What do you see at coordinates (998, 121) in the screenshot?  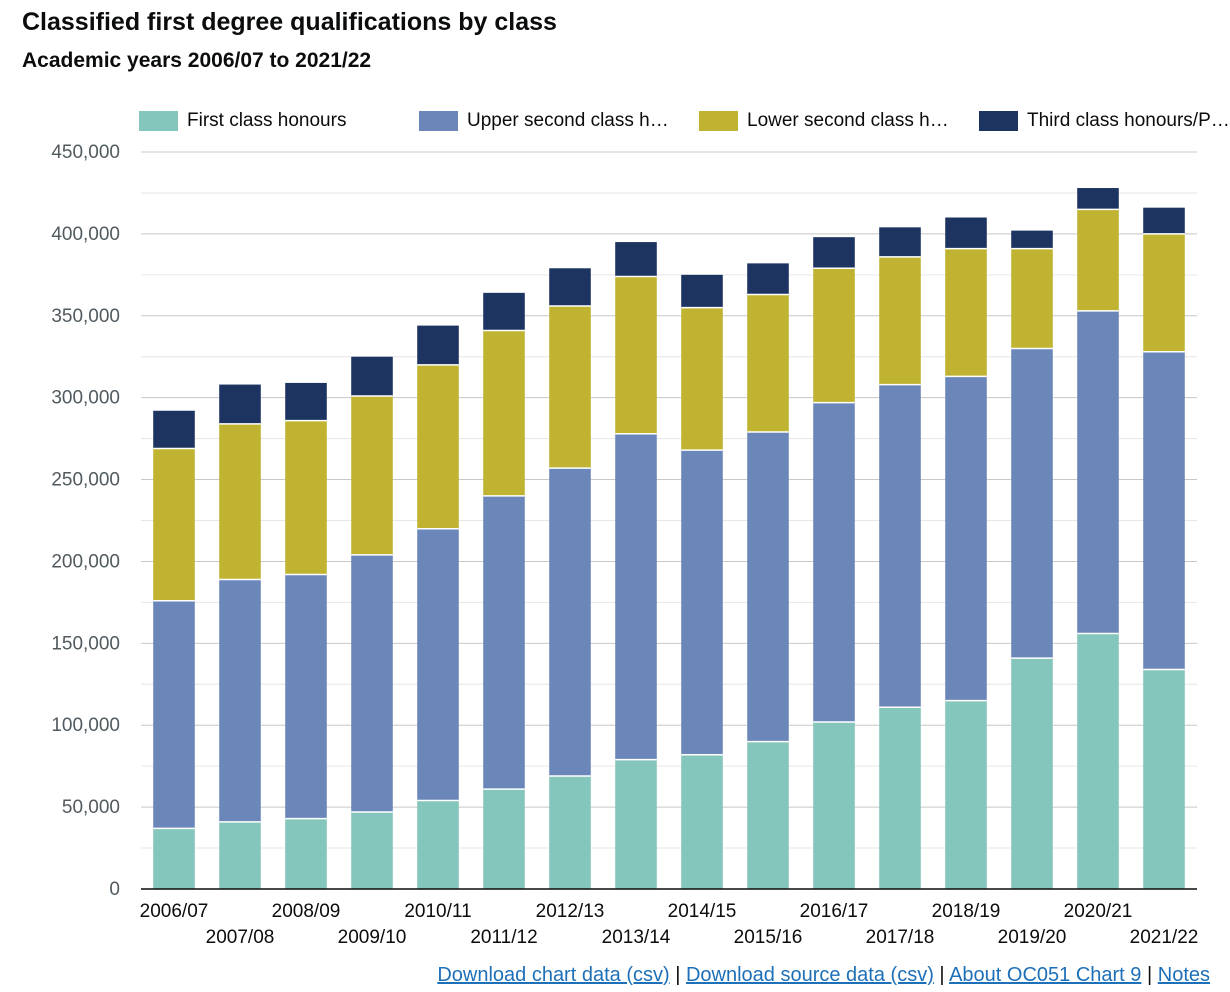 I see `legend-swatch-third-class` at bounding box center [998, 121].